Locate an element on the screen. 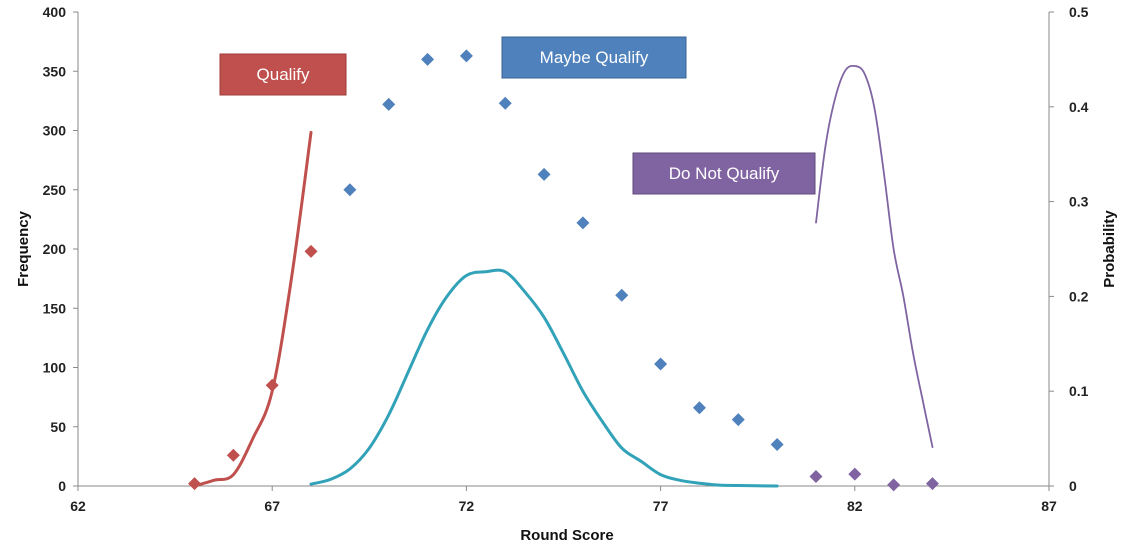 This screenshot has height=552, width=1129. y2-tick-label: 0.3 is located at coordinates (1079, 202).